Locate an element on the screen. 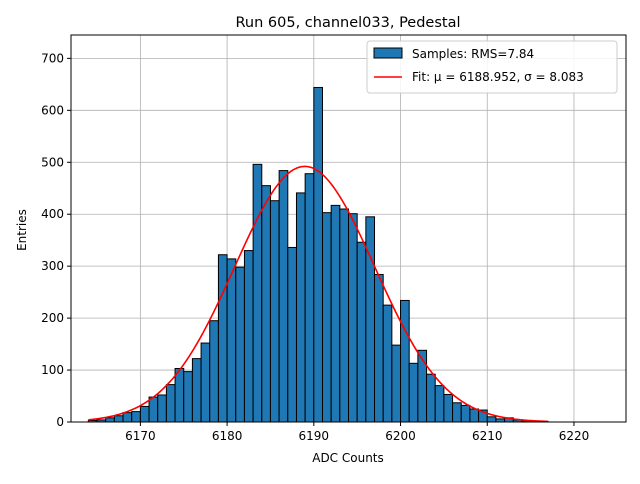 The width and height of the screenshot is (640, 484). legend-fit-label: Fit: μ = 6188.952, σ = 8.083 is located at coordinates (498, 77).